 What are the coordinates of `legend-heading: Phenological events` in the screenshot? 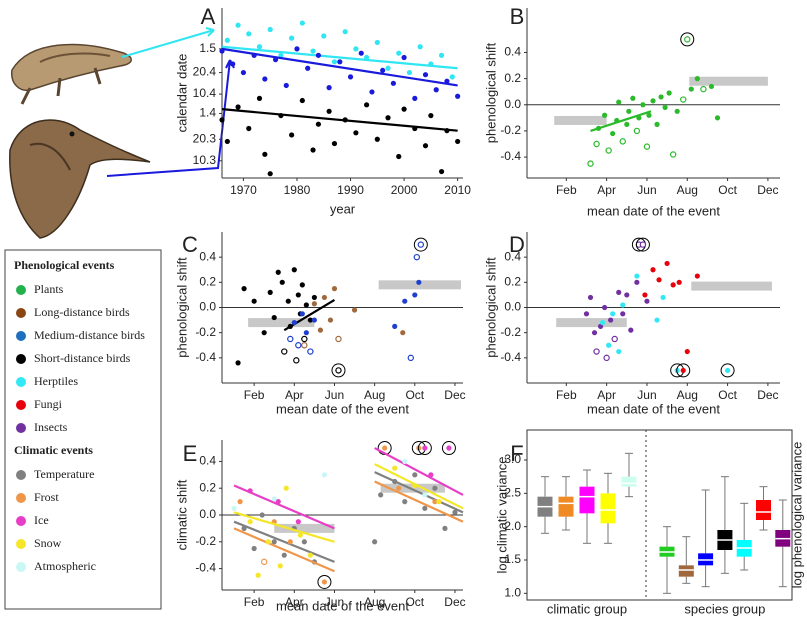 It's located at (64, 265).